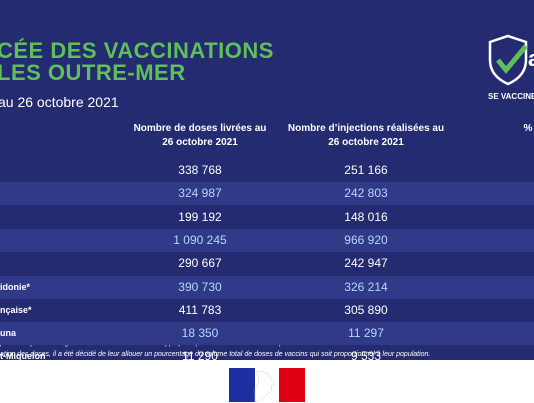 Image resolution: width=534 pixels, height=403 pixels. What do you see at coordinates (267, 287) in the screenshot?
I see `table-row: idonie* 390 730 326 214` at bounding box center [267, 287].